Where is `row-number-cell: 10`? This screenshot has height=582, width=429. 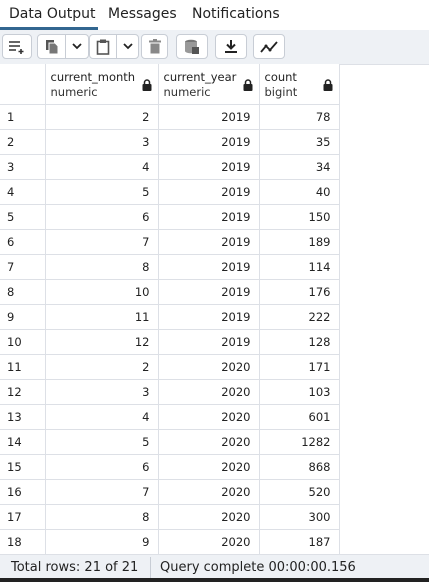
row-number-cell: 10 is located at coordinates (23, 342).